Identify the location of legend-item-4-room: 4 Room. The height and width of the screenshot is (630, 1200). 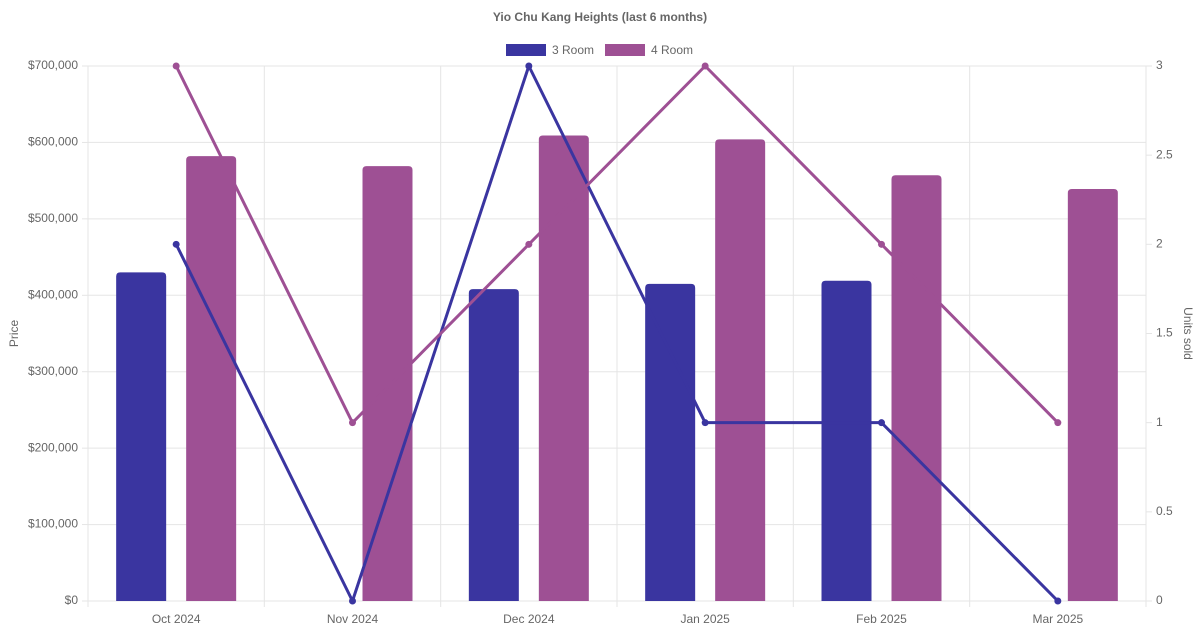
(649, 50).